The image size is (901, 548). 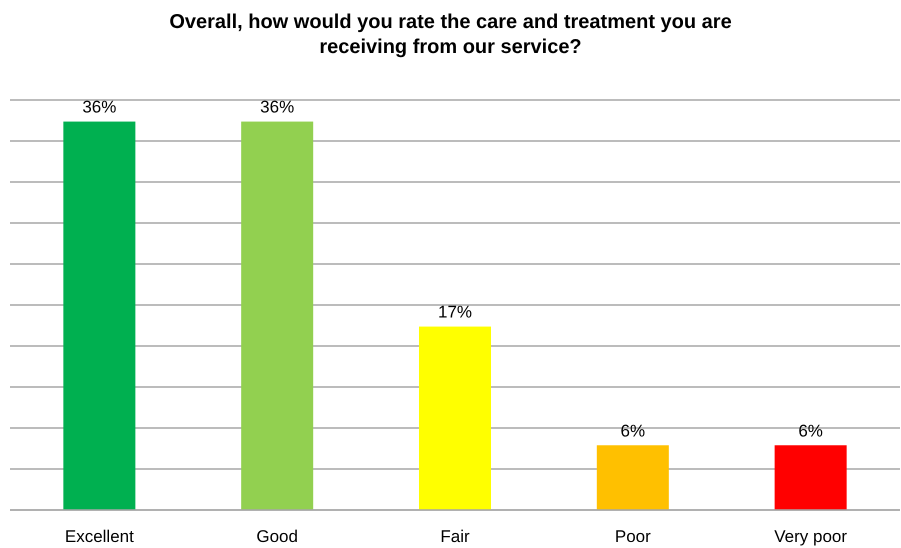 What do you see at coordinates (99, 536) in the screenshot?
I see `x-tick-label: Excellent` at bounding box center [99, 536].